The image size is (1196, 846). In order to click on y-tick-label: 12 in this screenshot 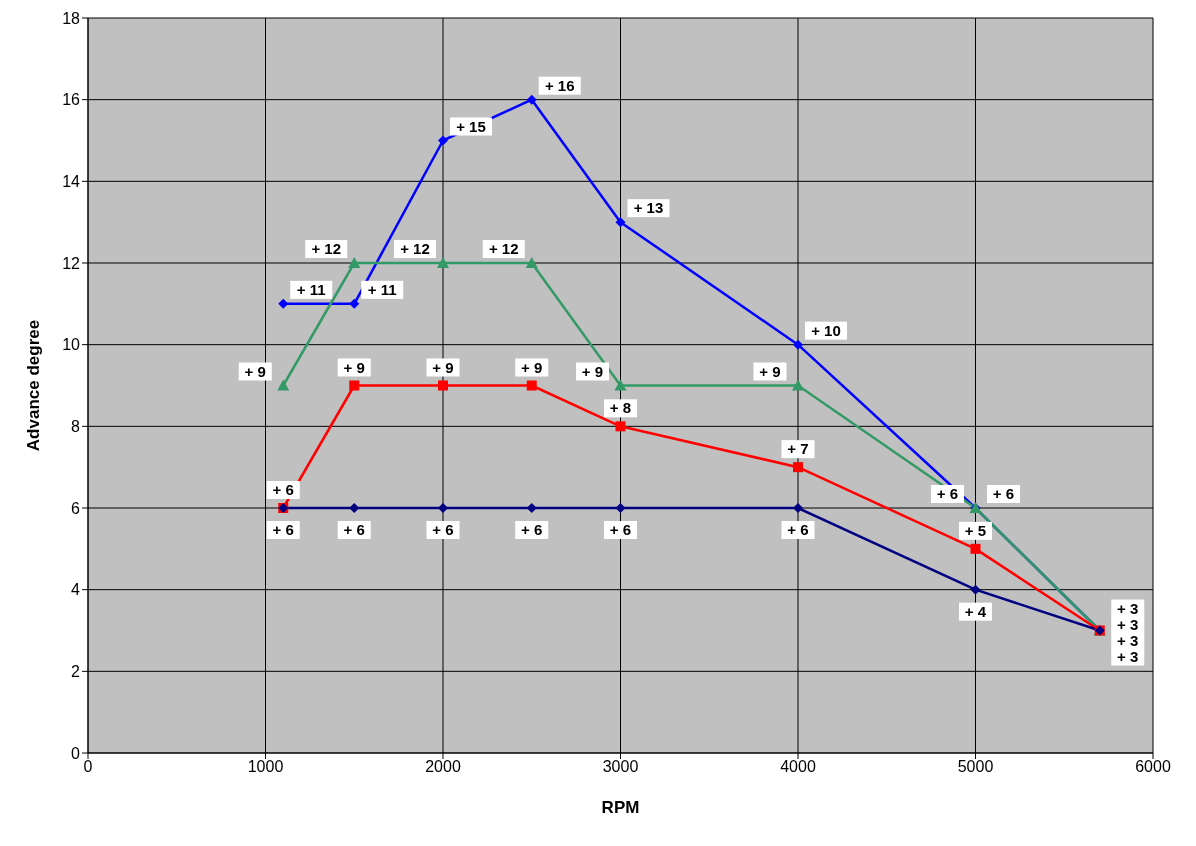, I will do `click(71, 263)`.